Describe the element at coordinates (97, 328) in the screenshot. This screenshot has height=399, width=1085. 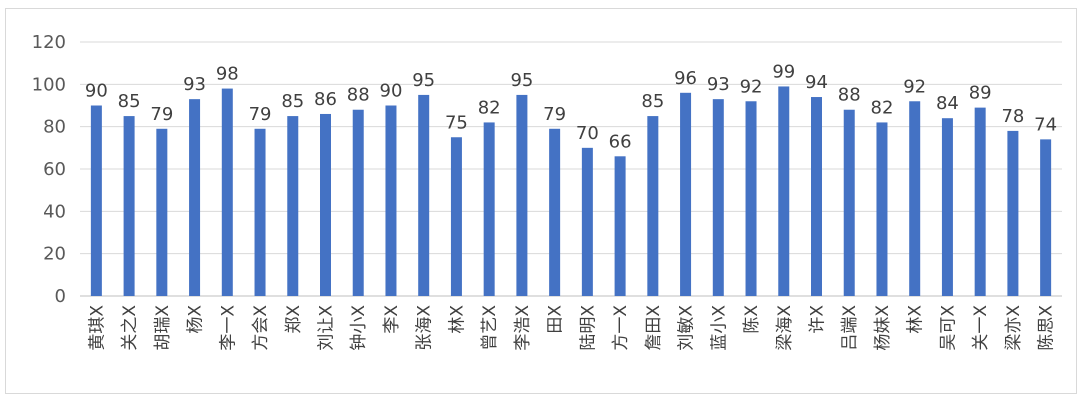
I see `x-tick-label: 黄琪X` at that location.